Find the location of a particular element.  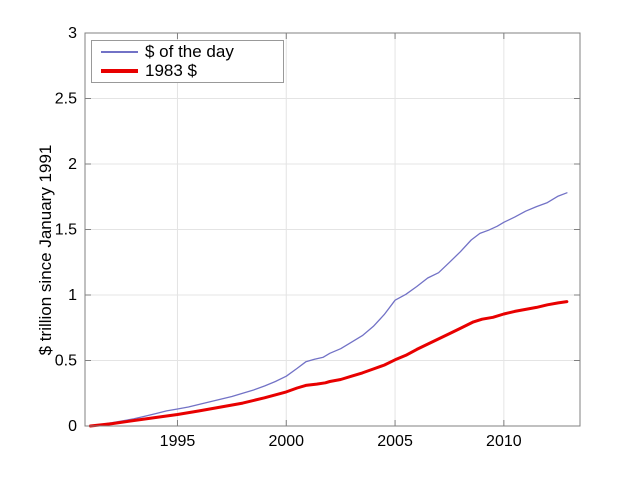

y-tick-label: 0.5 is located at coordinates (66, 361).